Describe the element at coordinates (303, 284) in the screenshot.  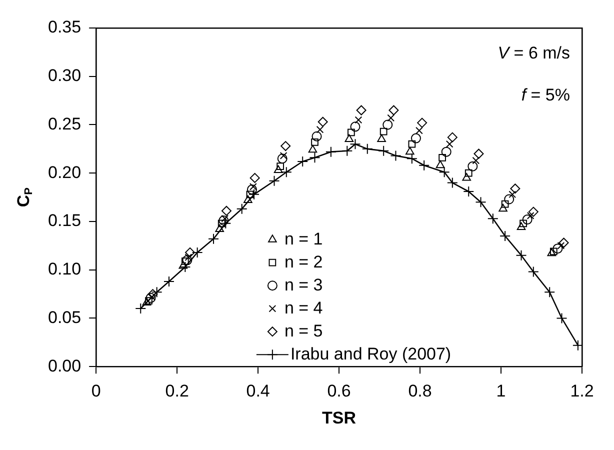
I see `legend-label: n = 3` at that location.